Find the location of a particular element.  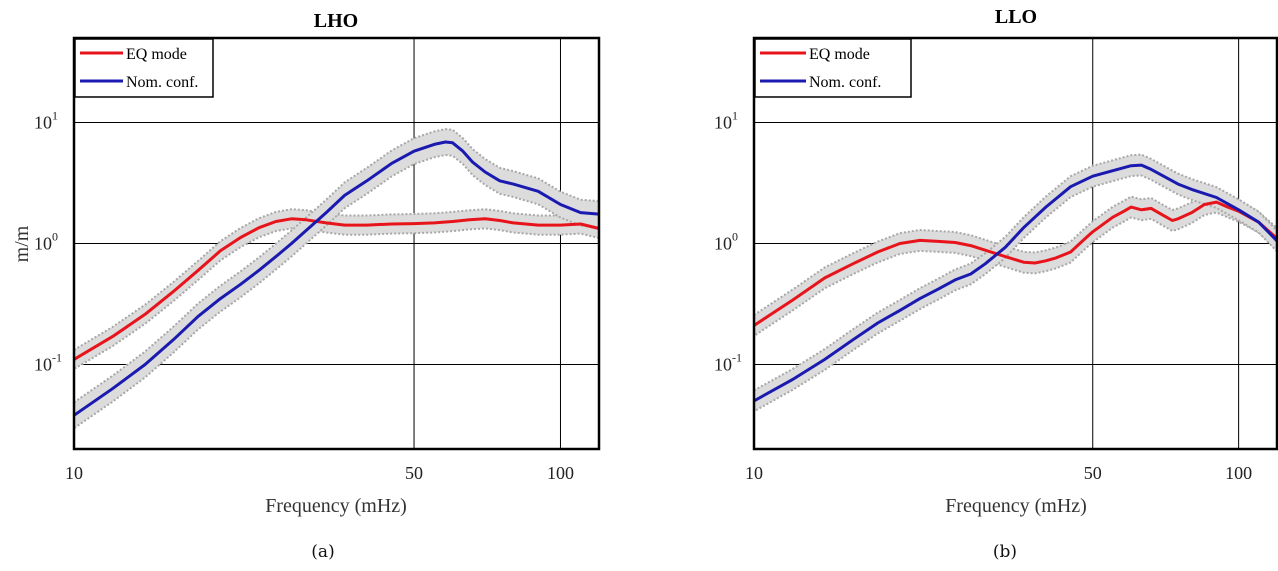

panel-caption: (a) is located at coordinates (322, 552).